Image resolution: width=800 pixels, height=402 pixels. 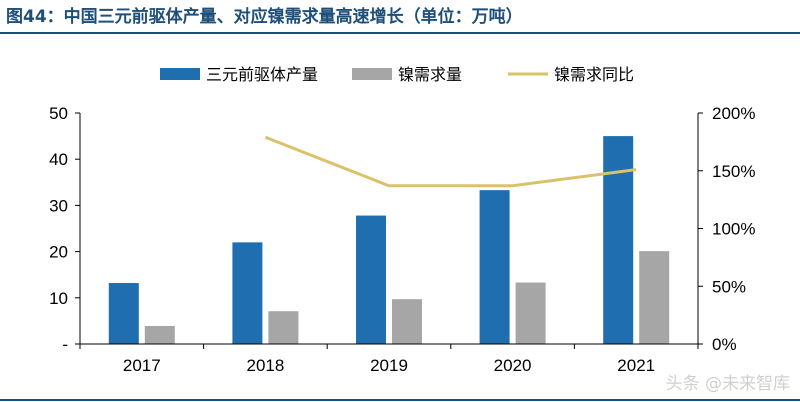 What do you see at coordinates (513, 365) in the screenshot?
I see `x-tick-label: 2020` at bounding box center [513, 365].